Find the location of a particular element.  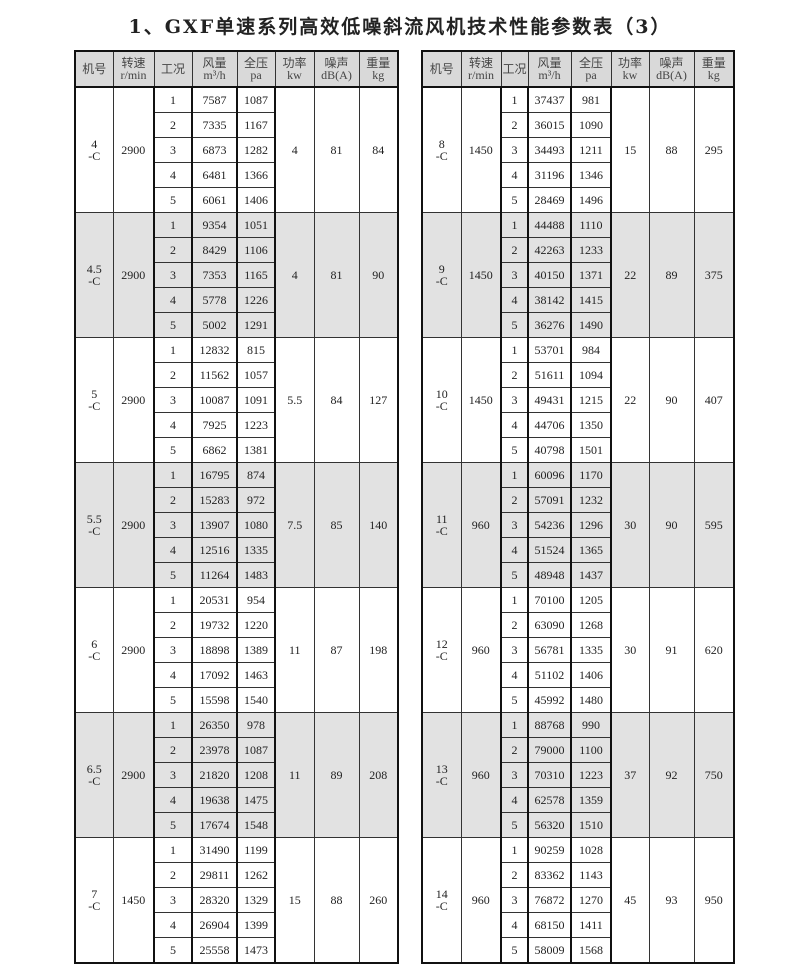

airflow-cell: 56320 is located at coordinates (549, 825).